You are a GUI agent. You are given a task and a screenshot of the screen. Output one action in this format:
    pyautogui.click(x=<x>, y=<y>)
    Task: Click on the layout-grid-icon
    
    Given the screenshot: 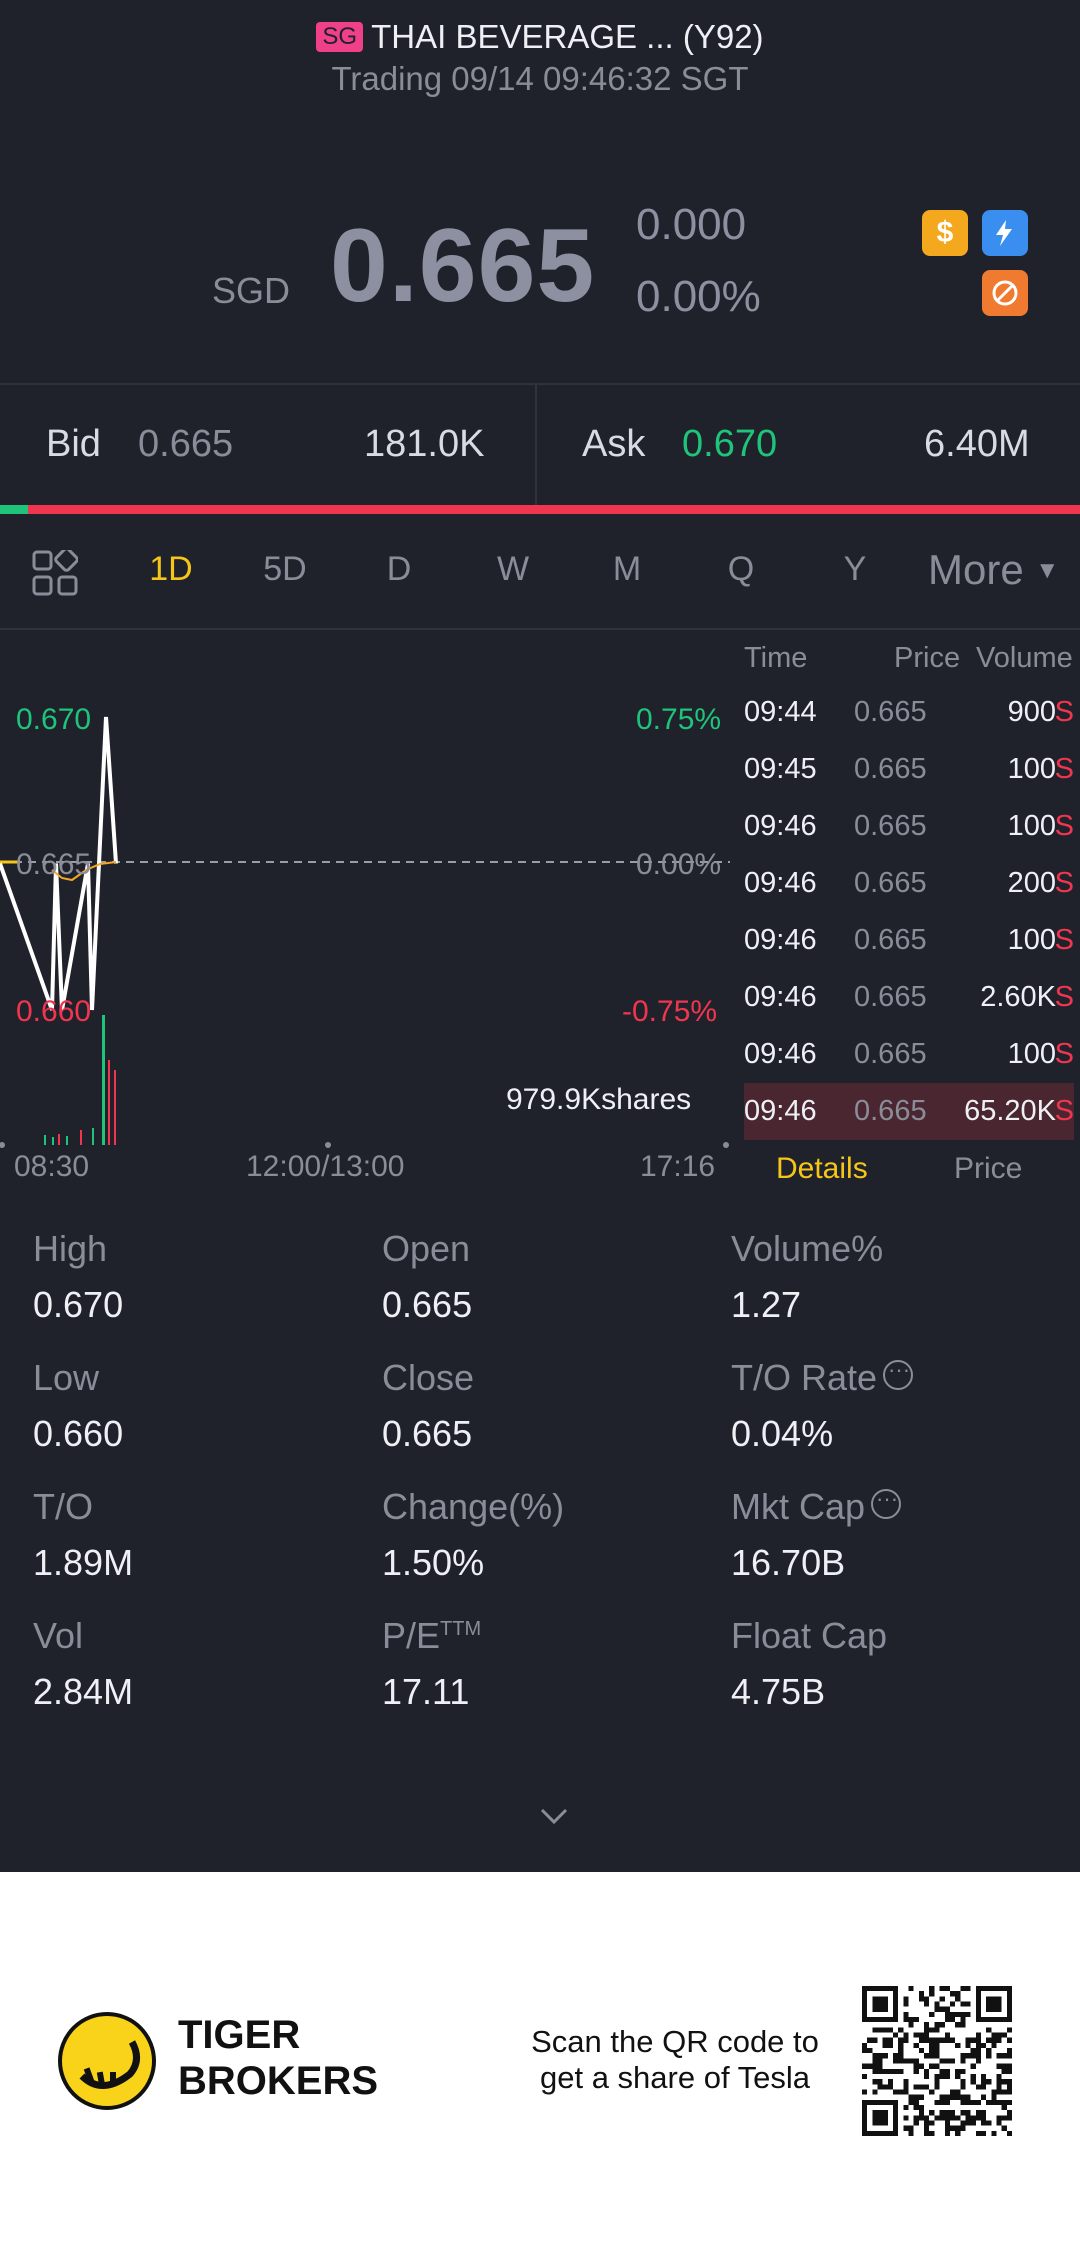 What is the action you would take?
    pyautogui.click(x=55, y=573)
    